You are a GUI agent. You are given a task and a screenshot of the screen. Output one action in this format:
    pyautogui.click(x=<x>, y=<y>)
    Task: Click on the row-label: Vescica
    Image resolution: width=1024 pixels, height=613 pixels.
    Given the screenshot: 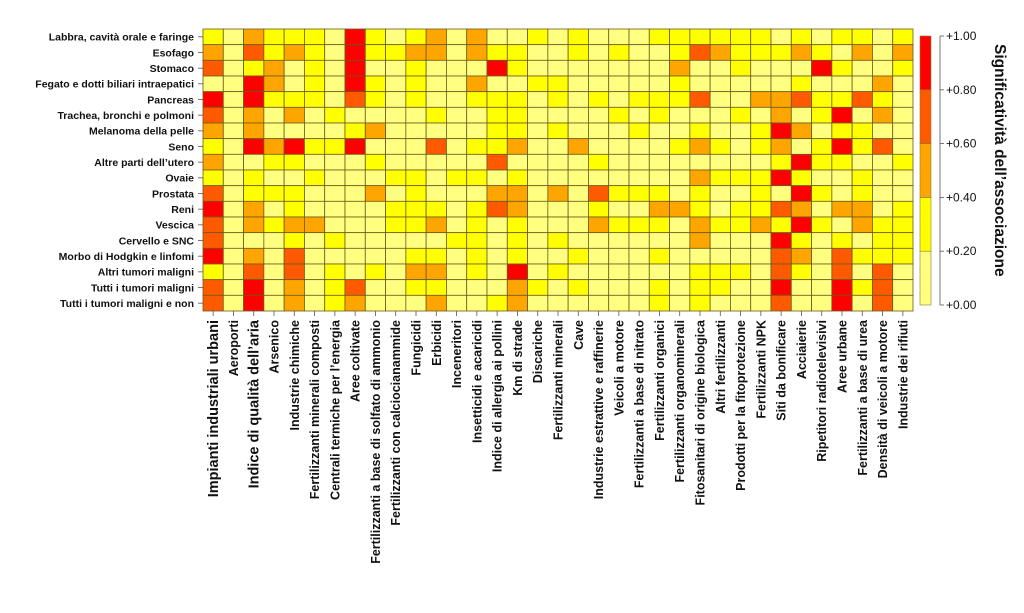 What is the action you would take?
    pyautogui.click(x=174, y=226)
    